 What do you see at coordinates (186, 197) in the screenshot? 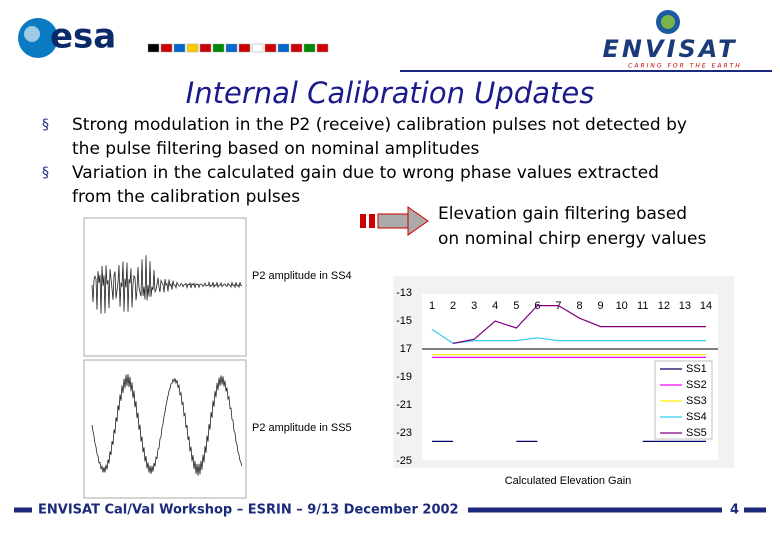
I see `bullet-text: from the calibration pulses` at bounding box center [186, 197].